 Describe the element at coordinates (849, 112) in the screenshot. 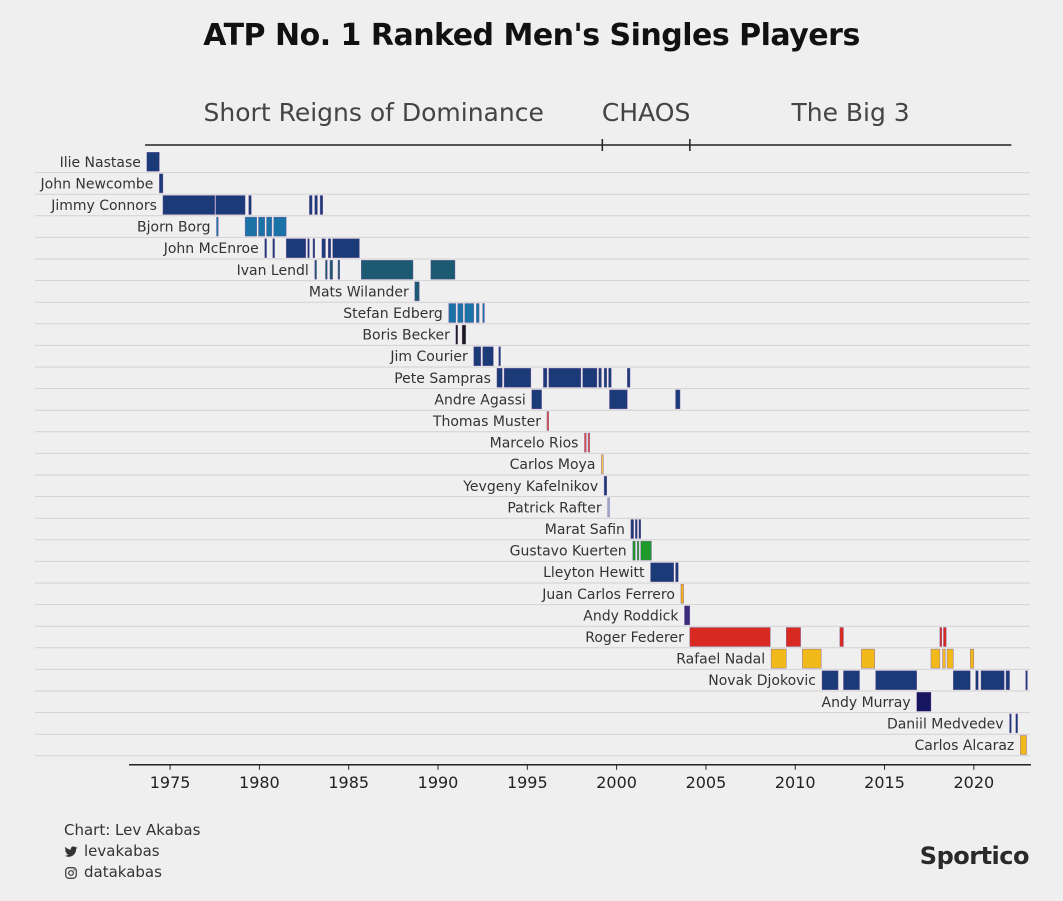

I see `era-label: The Big 3` at that location.